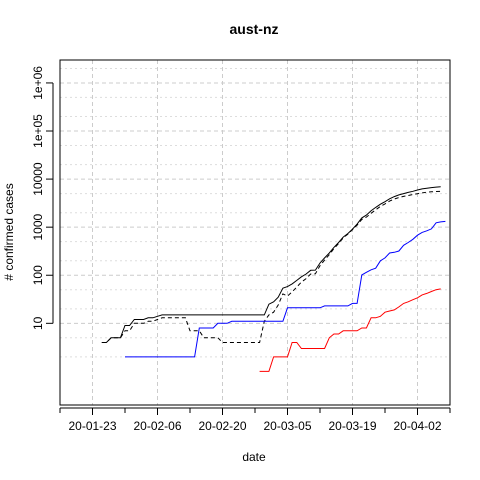 The width and height of the screenshot is (480, 480). I want to click on y-tick-label: 10000, so click(38, 179).